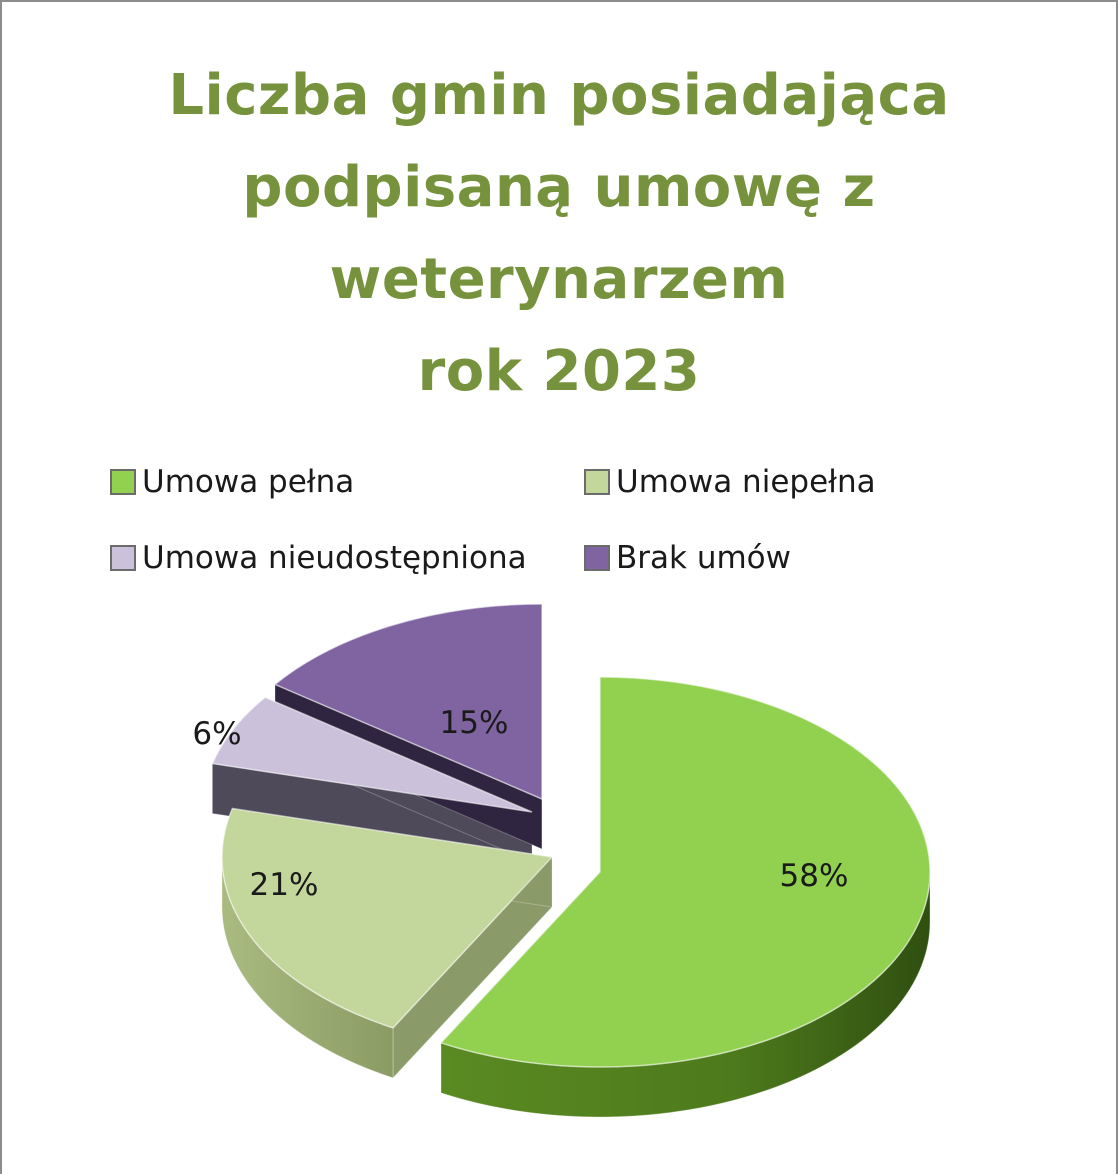 Image resolution: width=1118 pixels, height=1175 pixels. Describe the element at coordinates (597, 558) in the screenshot. I see `legend-swatch-brak-umow` at that location.